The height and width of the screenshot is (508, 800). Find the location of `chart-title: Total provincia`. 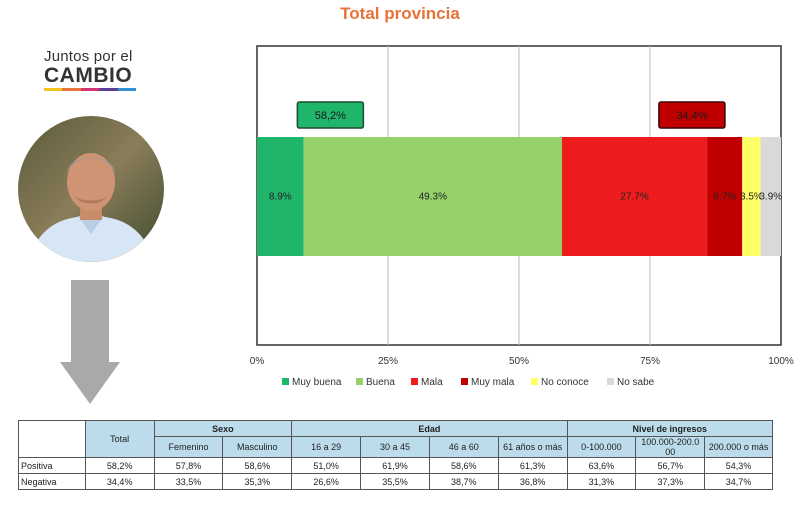

chart-title: Total provincia is located at coordinates (400, 13).